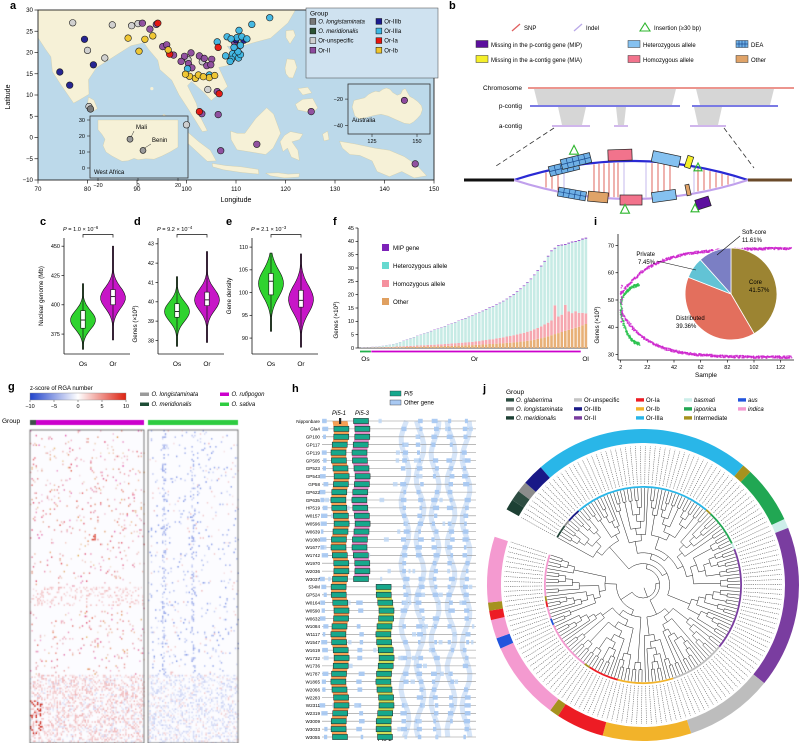  What do you see at coordinates (312, 713) in the screenshot?
I see `sample-name: W2319` at bounding box center [312, 713].